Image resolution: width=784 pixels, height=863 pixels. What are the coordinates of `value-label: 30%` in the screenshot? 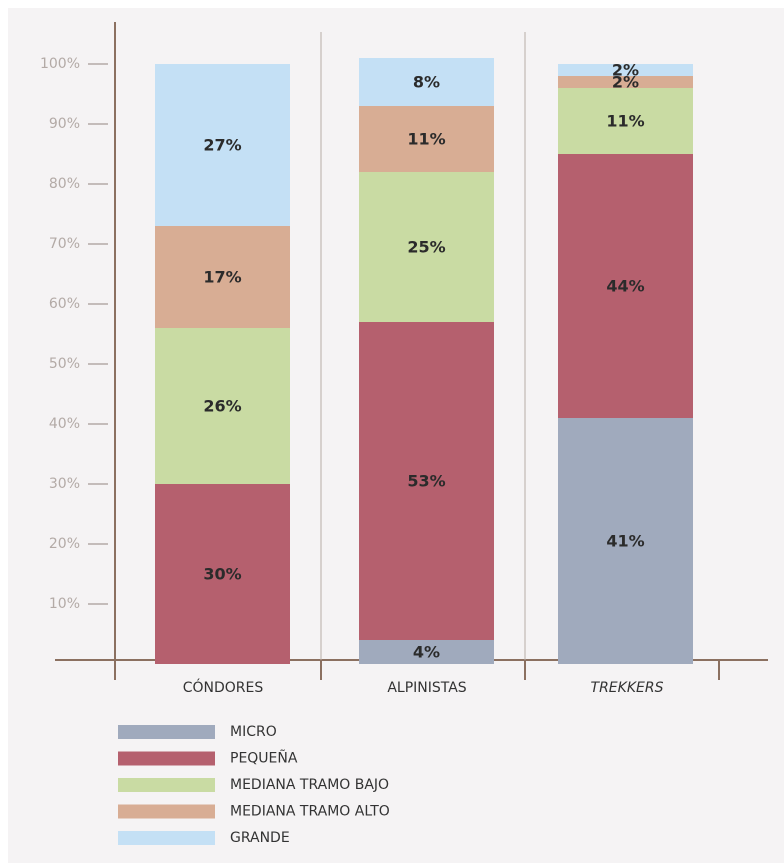 It's located at (222, 574).